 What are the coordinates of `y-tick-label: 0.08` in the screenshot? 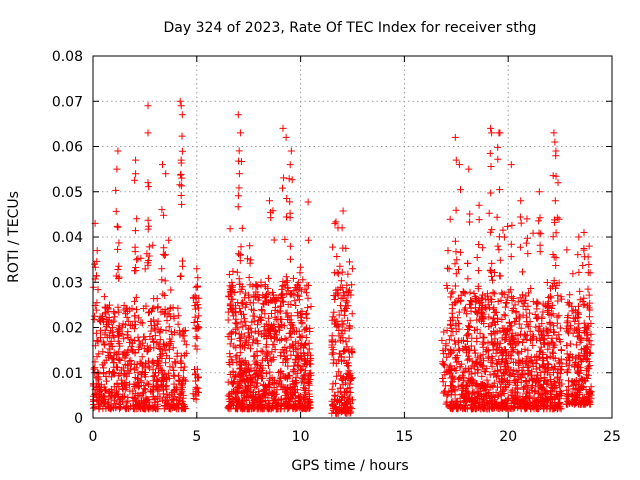 It's located at (67, 57).